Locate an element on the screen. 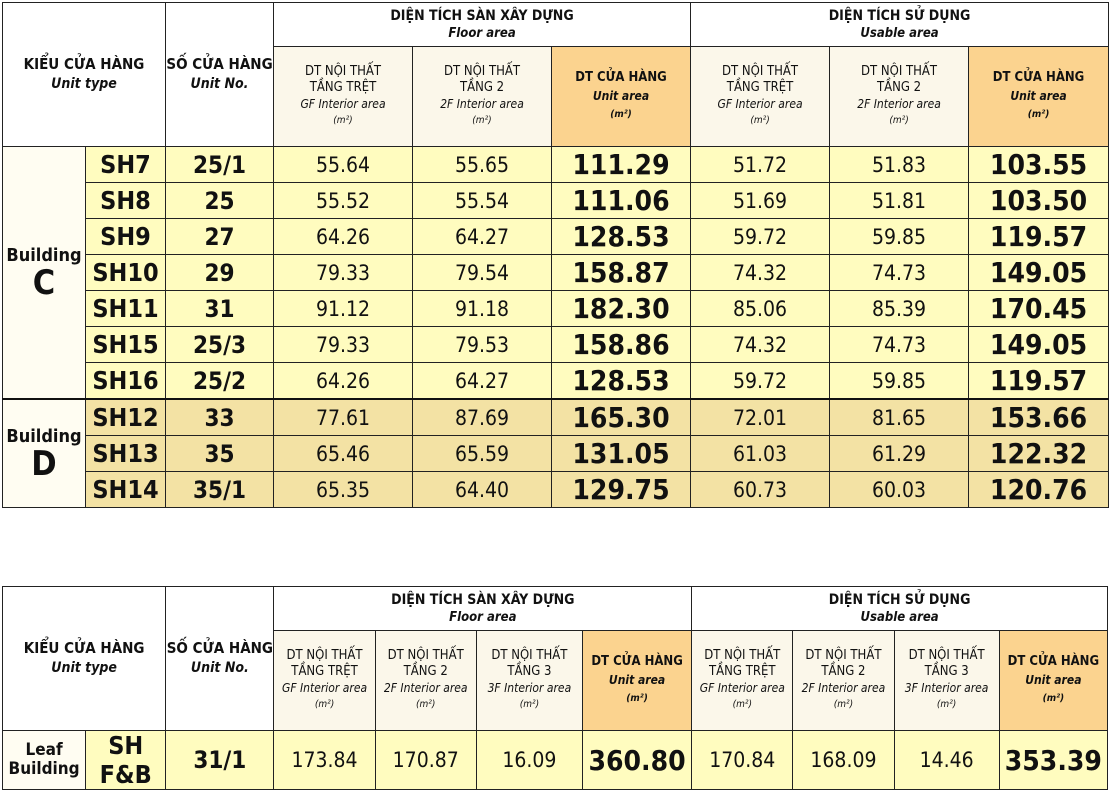  usable-gf-value: 170.84 is located at coordinates (742, 760).